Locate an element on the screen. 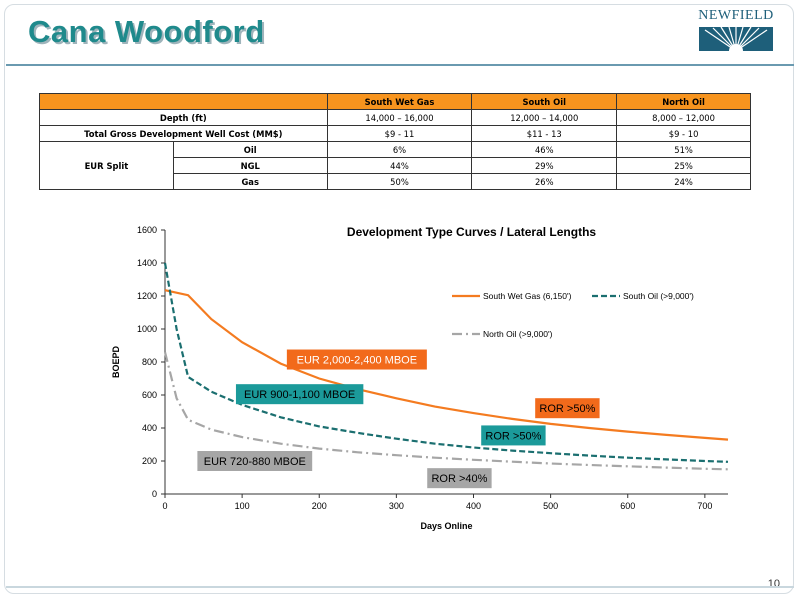 This screenshot has height=600, width=800. table-cell: 6% is located at coordinates (399, 149).